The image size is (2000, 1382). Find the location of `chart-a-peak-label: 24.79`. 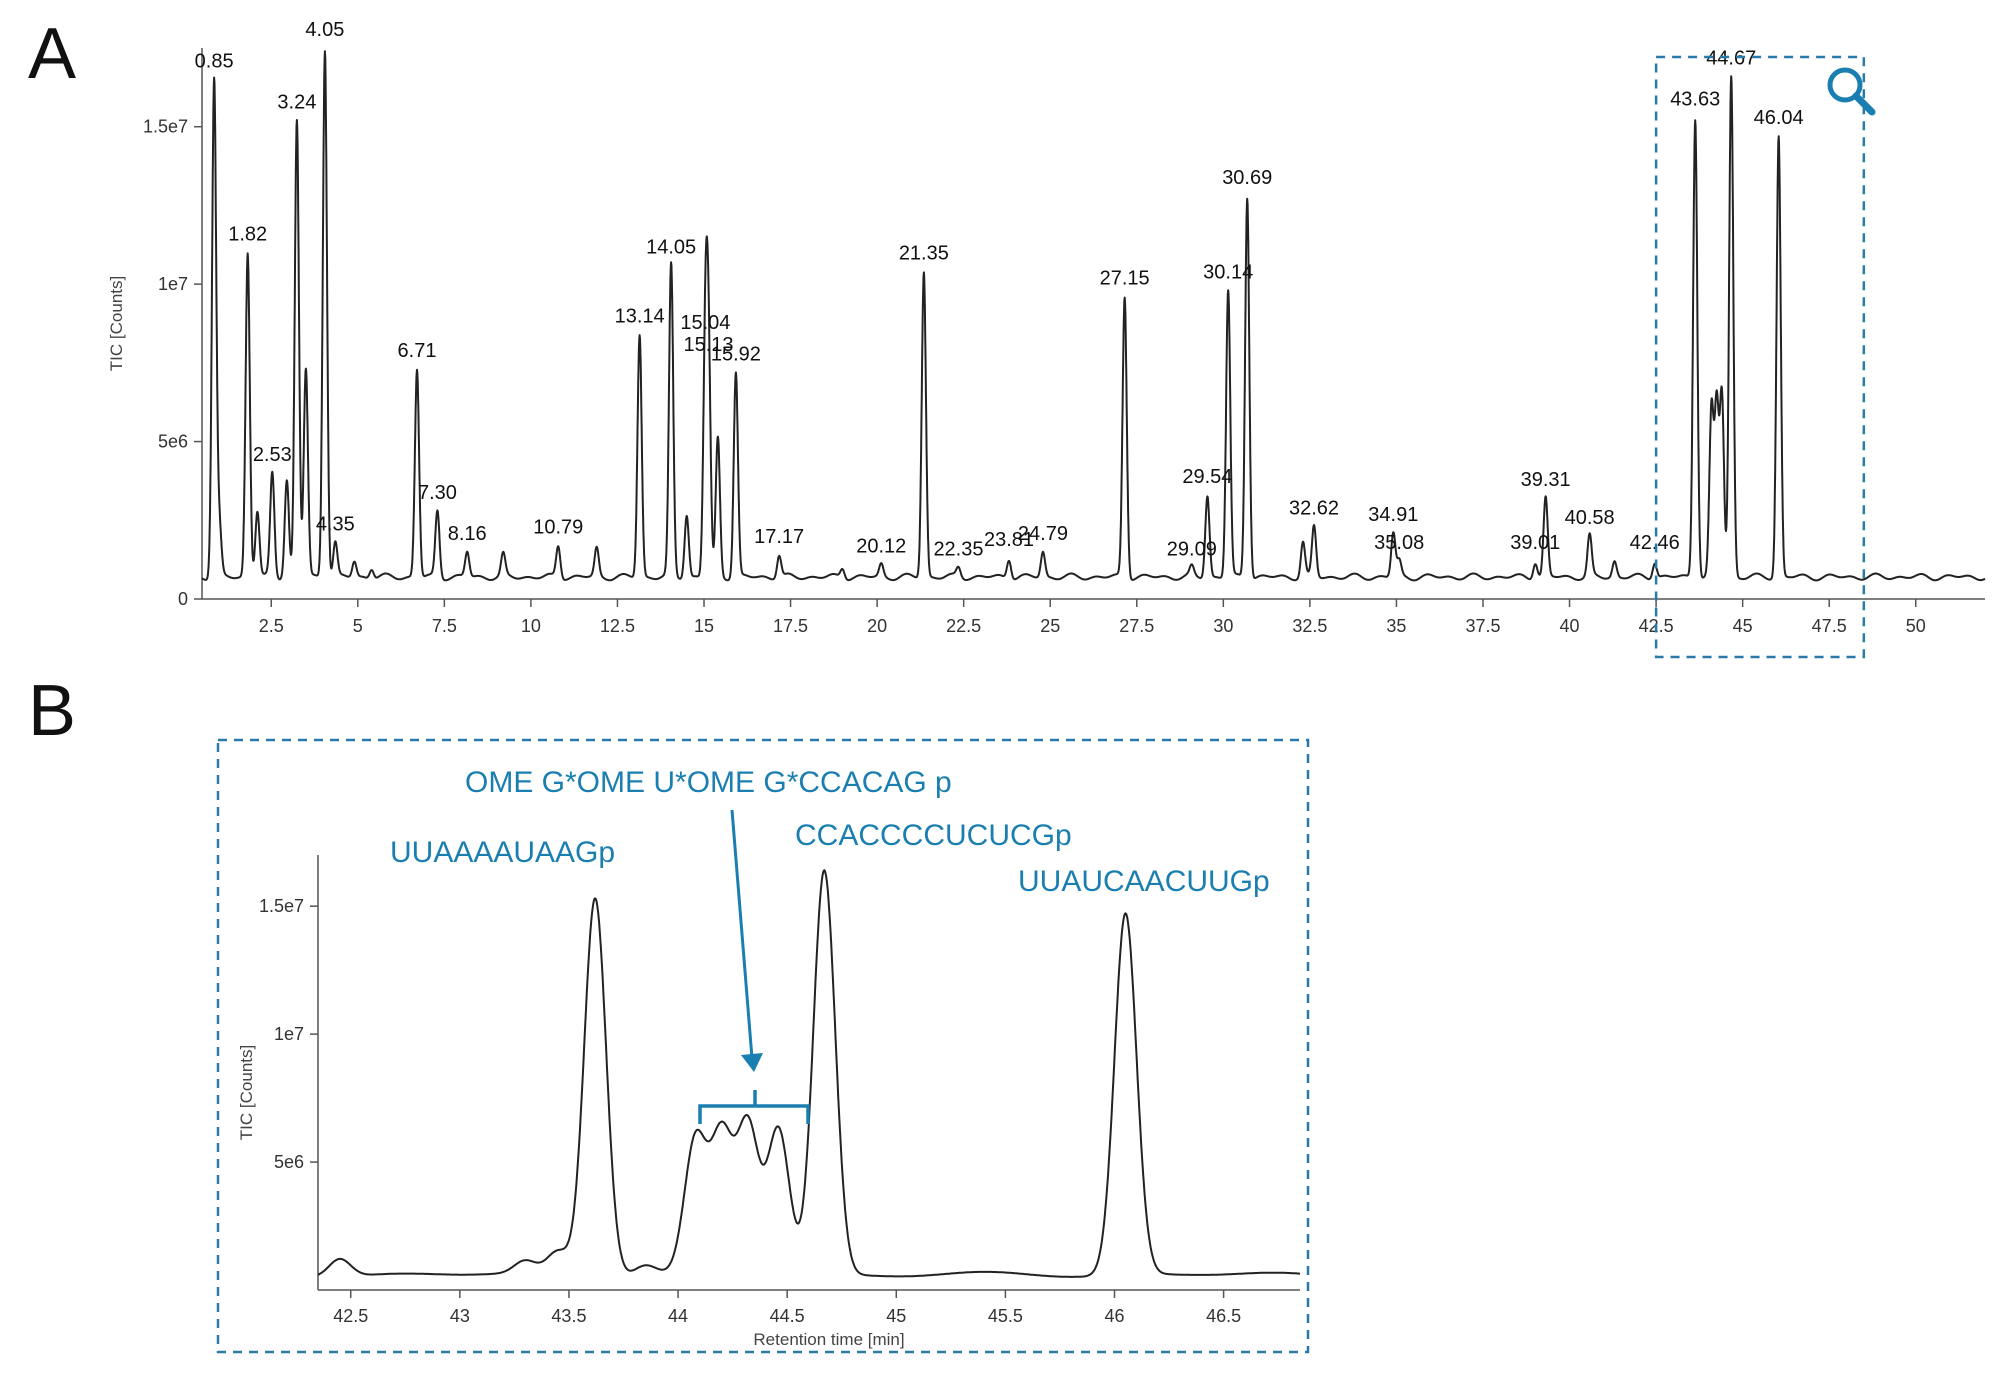

chart-a-peak-label: 24.79 is located at coordinates (1043, 534).